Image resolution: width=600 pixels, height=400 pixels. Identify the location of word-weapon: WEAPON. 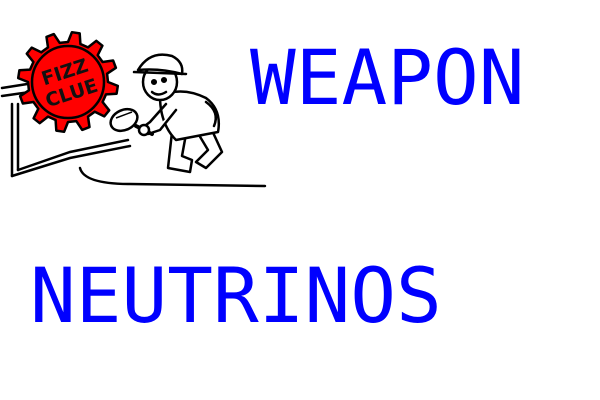
(387, 77).